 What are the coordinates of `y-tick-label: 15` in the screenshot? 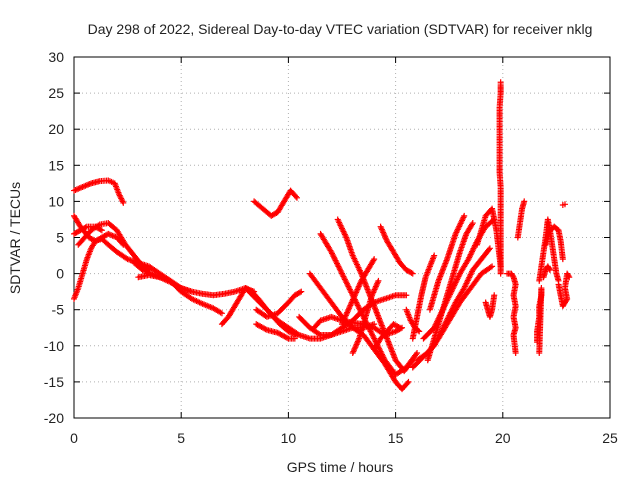 It's located at (56, 165).